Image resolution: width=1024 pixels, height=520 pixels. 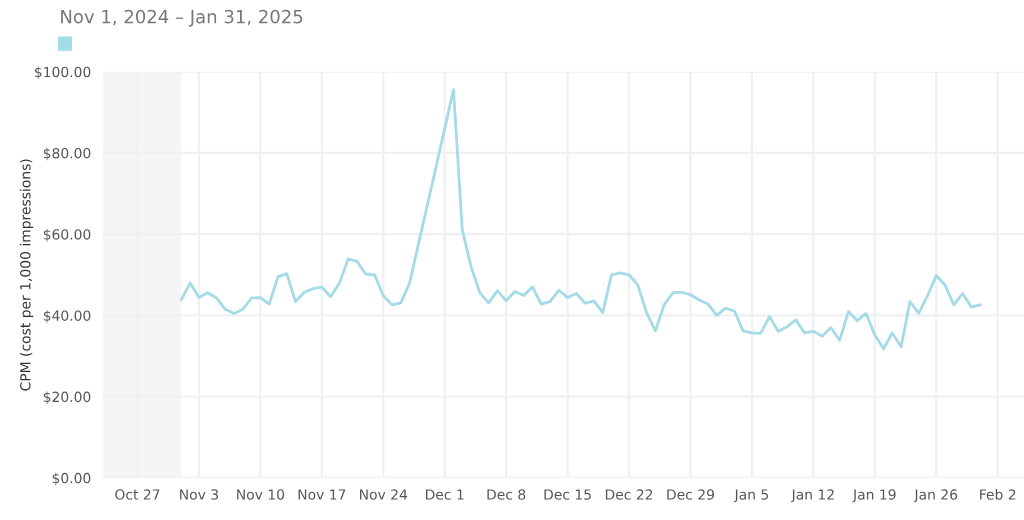 What do you see at coordinates (182, 18) in the screenshot?
I see `chart-title: Nov 1, 2024 – Jan 31, 2025` at bounding box center [182, 18].